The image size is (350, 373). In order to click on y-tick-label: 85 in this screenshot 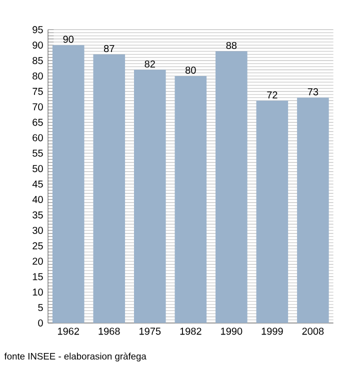, I will do `click(37, 60)`.